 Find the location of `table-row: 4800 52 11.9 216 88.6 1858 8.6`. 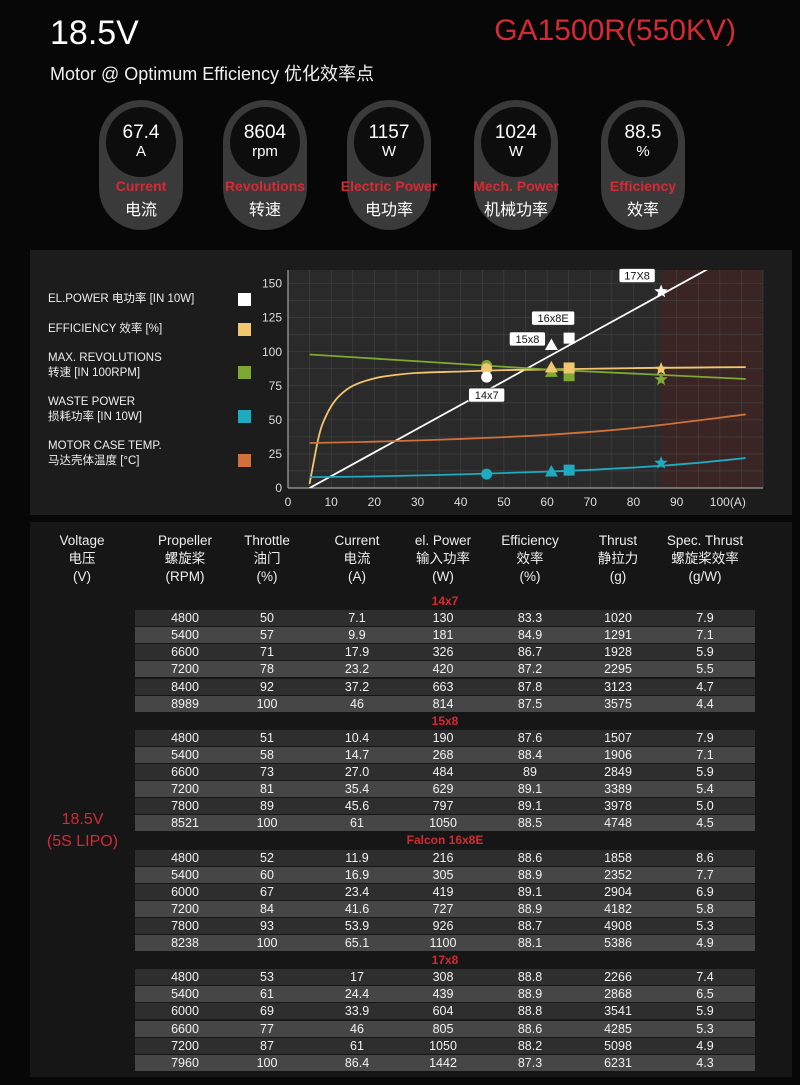

table-row: 4800 52 11.9 216 88.6 1858 8.6 is located at coordinates (445, 857).